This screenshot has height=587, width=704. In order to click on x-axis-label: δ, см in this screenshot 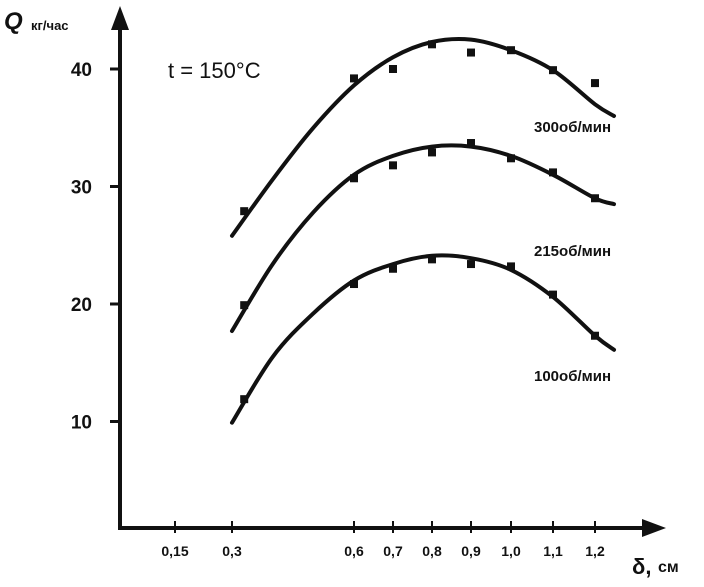, I will do `click(655, 566)`.